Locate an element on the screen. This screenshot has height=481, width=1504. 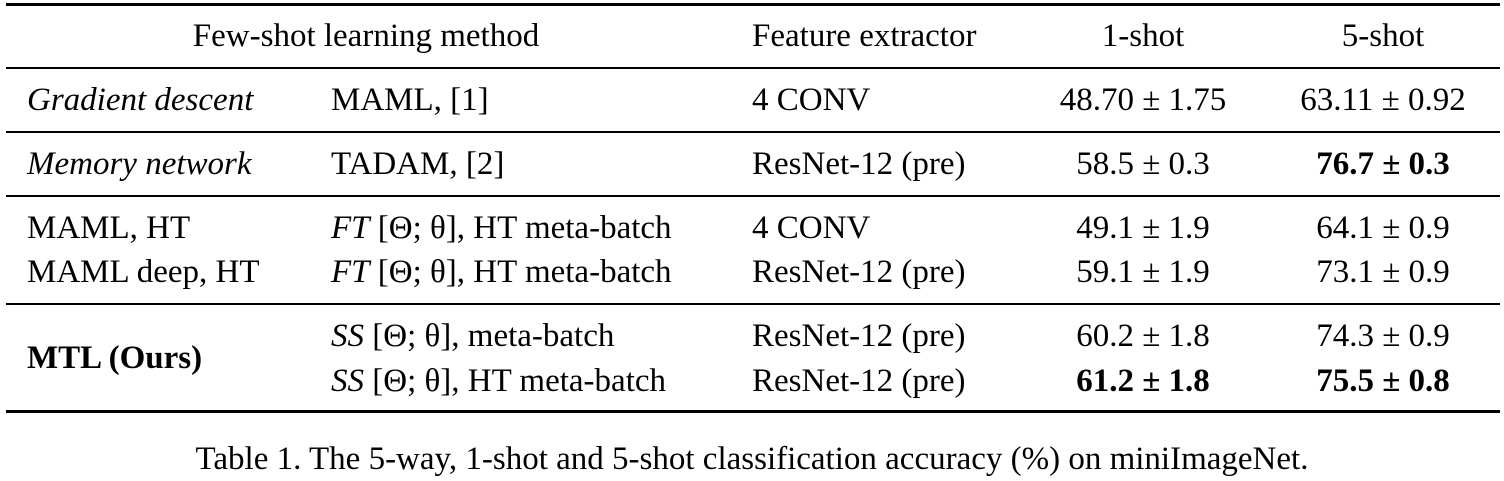
row-1shot: 58.5 ± 0.3 is located at coordinates (1143, 164).